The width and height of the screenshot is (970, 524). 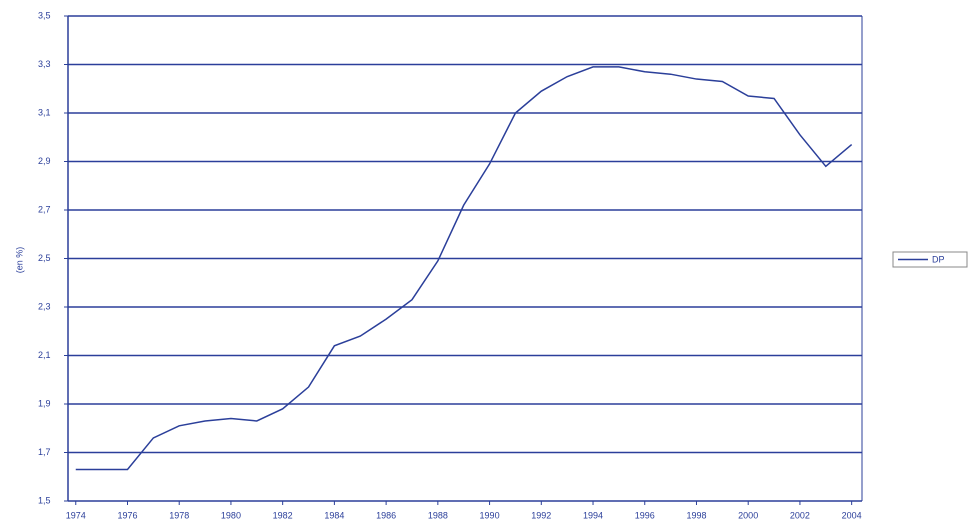 What do you see at coordinates (44, 403) in the screenshot?
I see `y-tick-label: 1,9` at bounding box center [44, 403].